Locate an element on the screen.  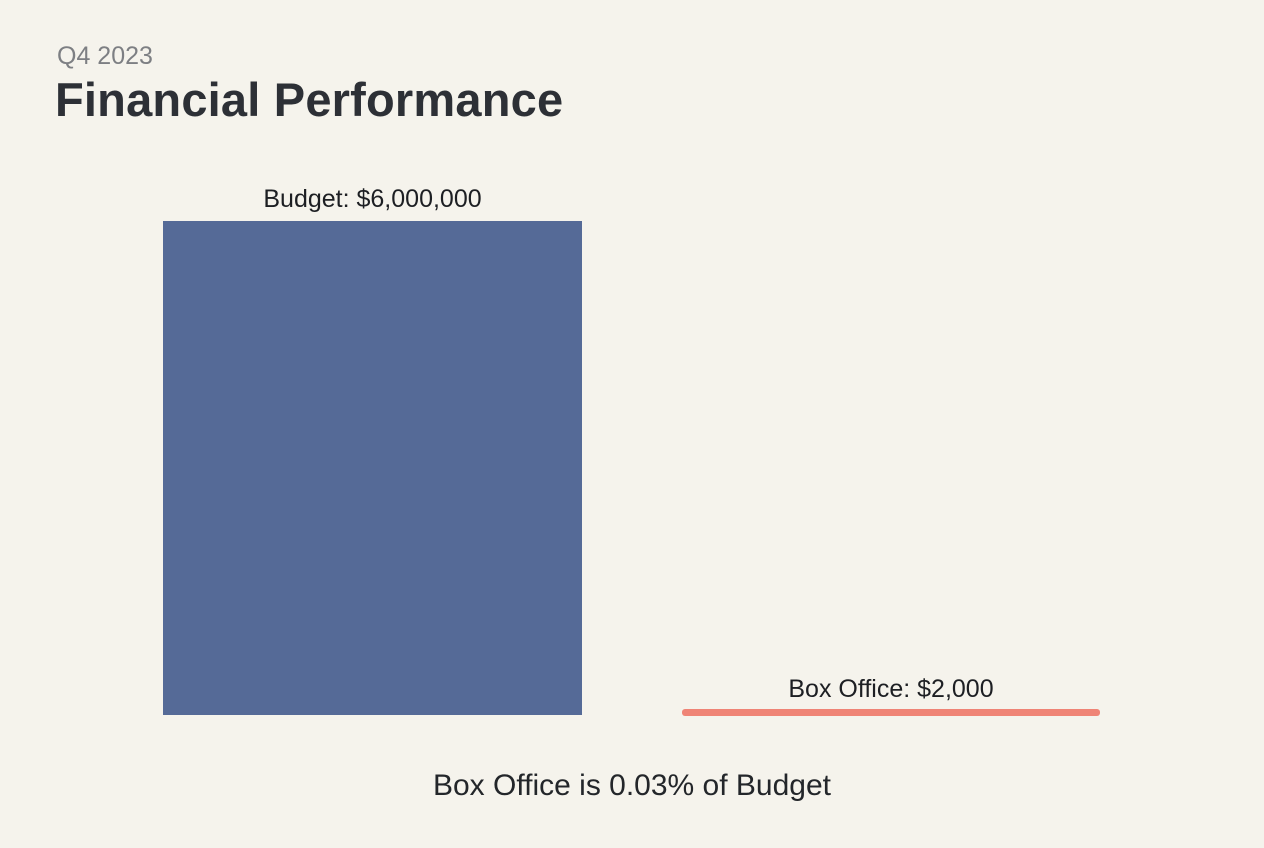
period-subtitle: Q4 2023 is located at coordinates (105, 56).